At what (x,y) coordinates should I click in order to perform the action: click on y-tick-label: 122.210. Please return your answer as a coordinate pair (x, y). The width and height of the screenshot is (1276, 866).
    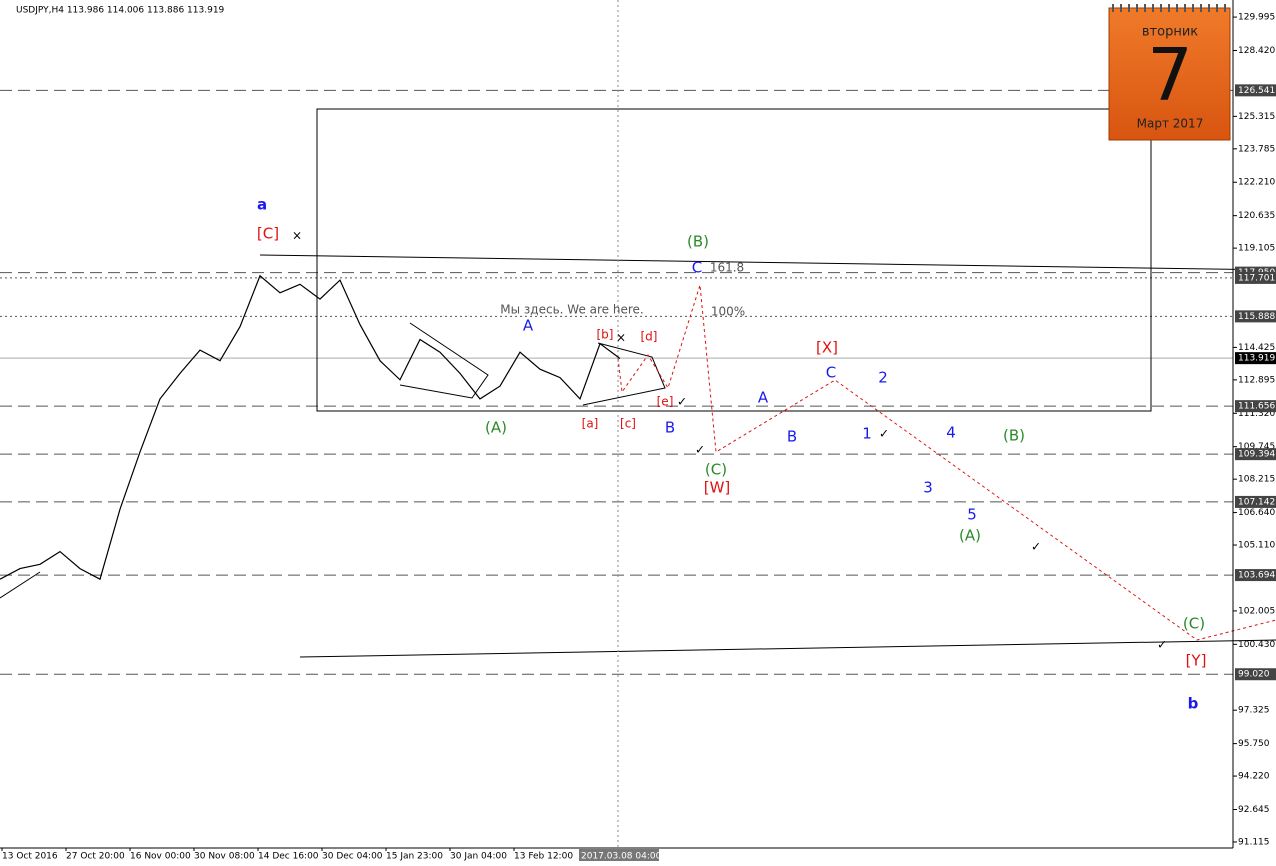
    Looking at the image, I should click on (1256, 183).